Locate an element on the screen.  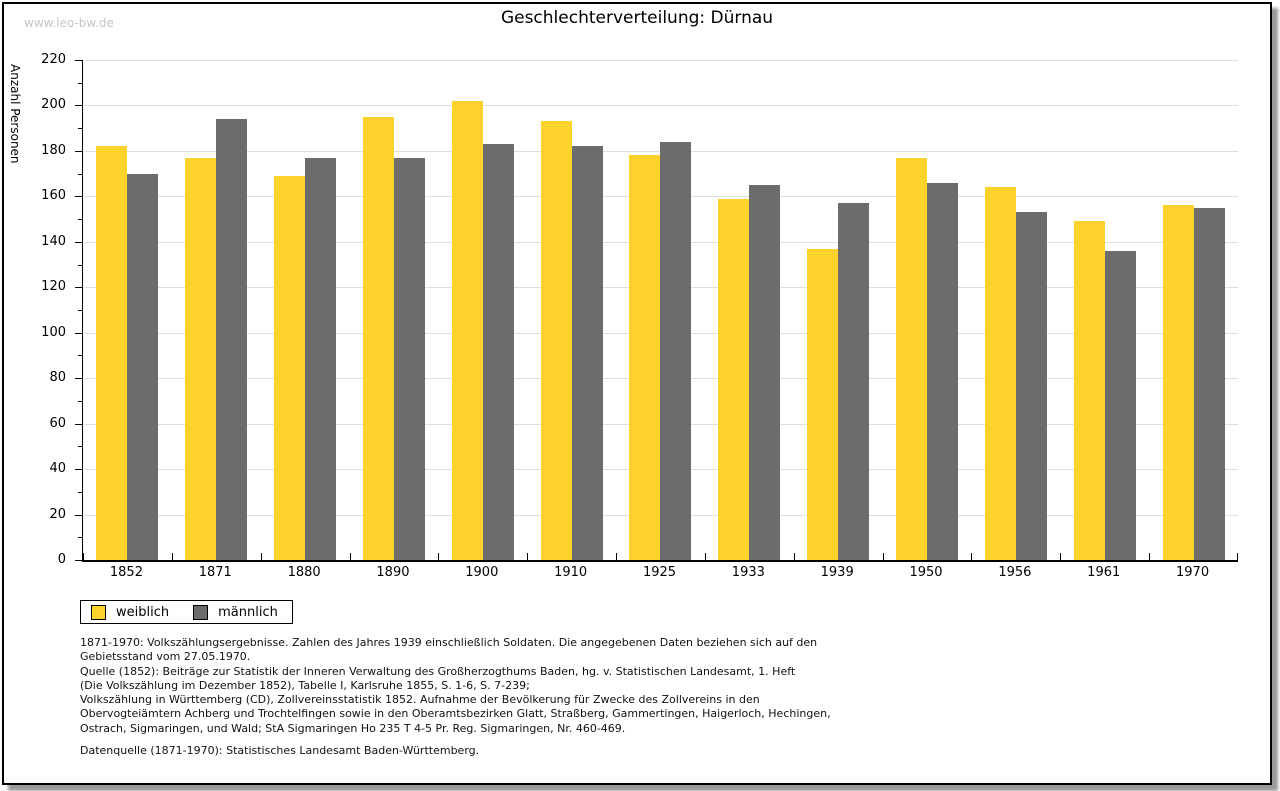
x-axis-label: 1970 is located at coordinates (1193, 572).